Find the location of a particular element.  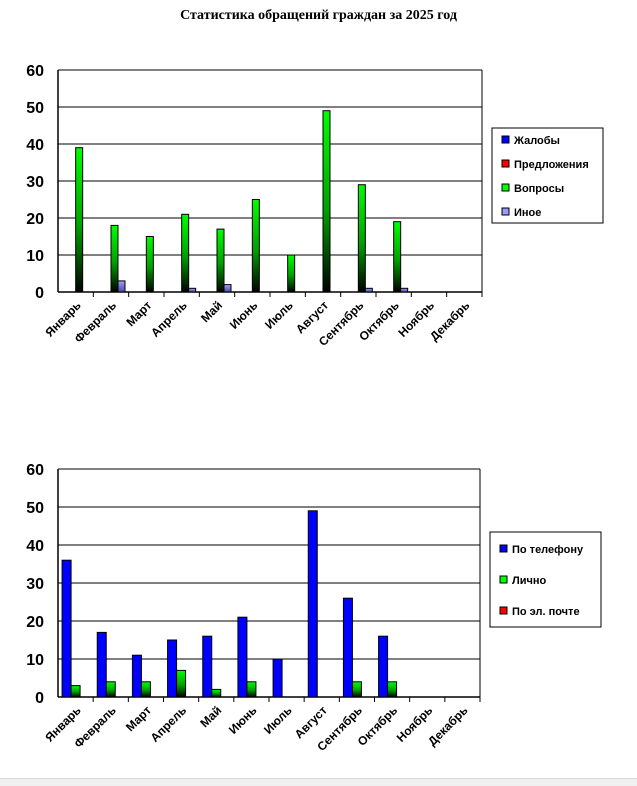

legend-label: По эл. почте is located at coordinates (546, 612).